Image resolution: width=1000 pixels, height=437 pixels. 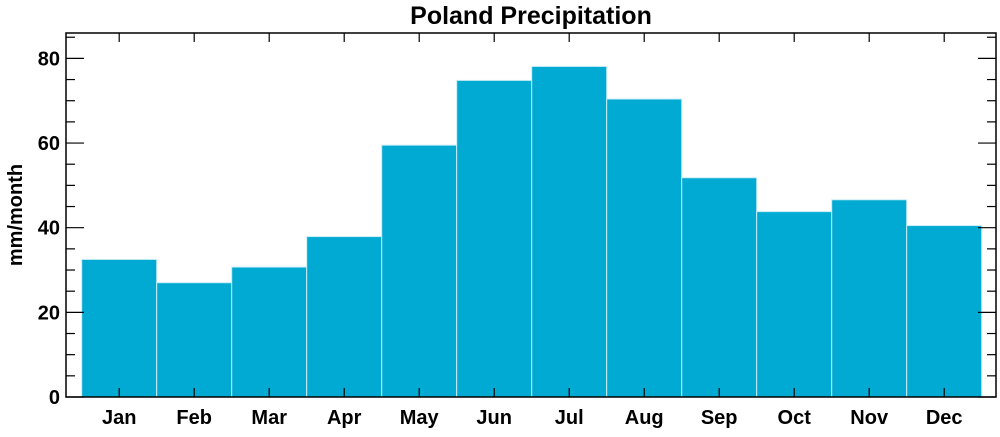 I want to click on x-tick-label-dec: Dec, so click(x=944, y=418).